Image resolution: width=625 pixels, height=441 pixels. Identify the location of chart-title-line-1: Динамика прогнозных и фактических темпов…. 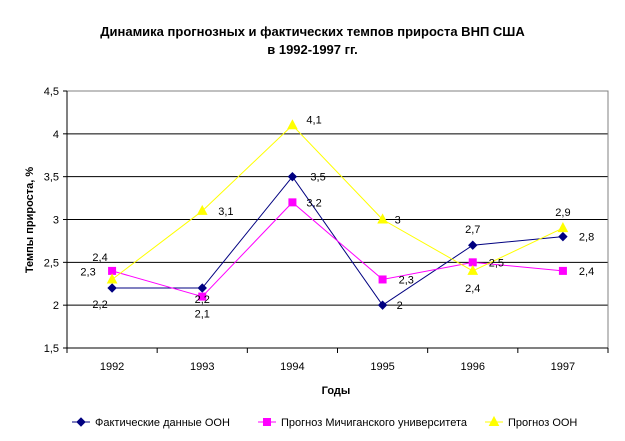
(312, 31).